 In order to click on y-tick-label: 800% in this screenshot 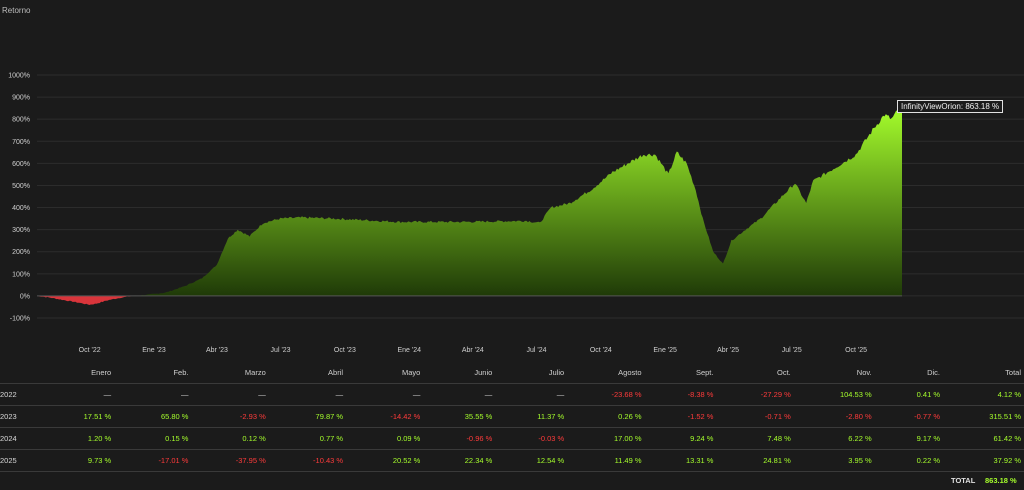, I will do `click(21, 120)`.